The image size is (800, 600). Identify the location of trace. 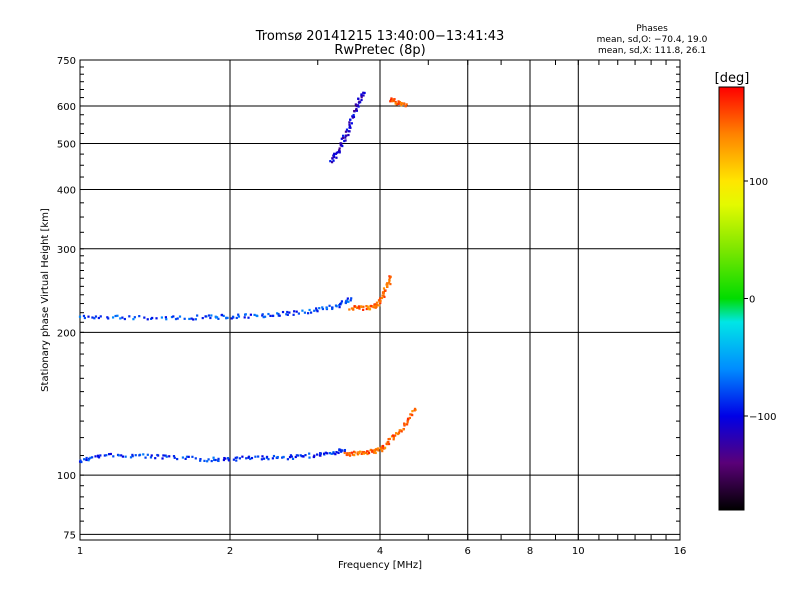
(398, 102).